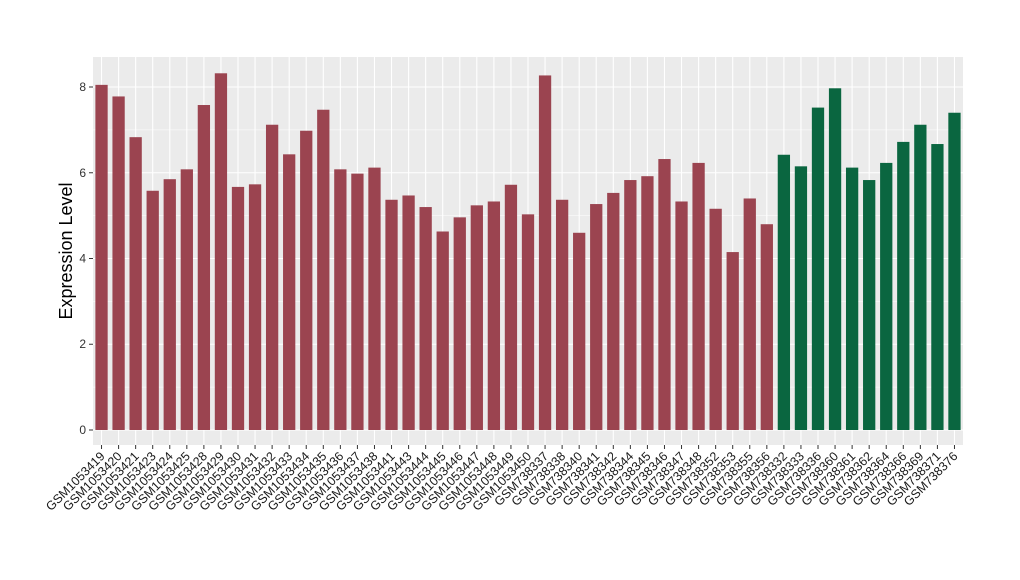 This screenshot has height=580, width=1020. I want to click on y-tick-label: 2, so click(82, 344).